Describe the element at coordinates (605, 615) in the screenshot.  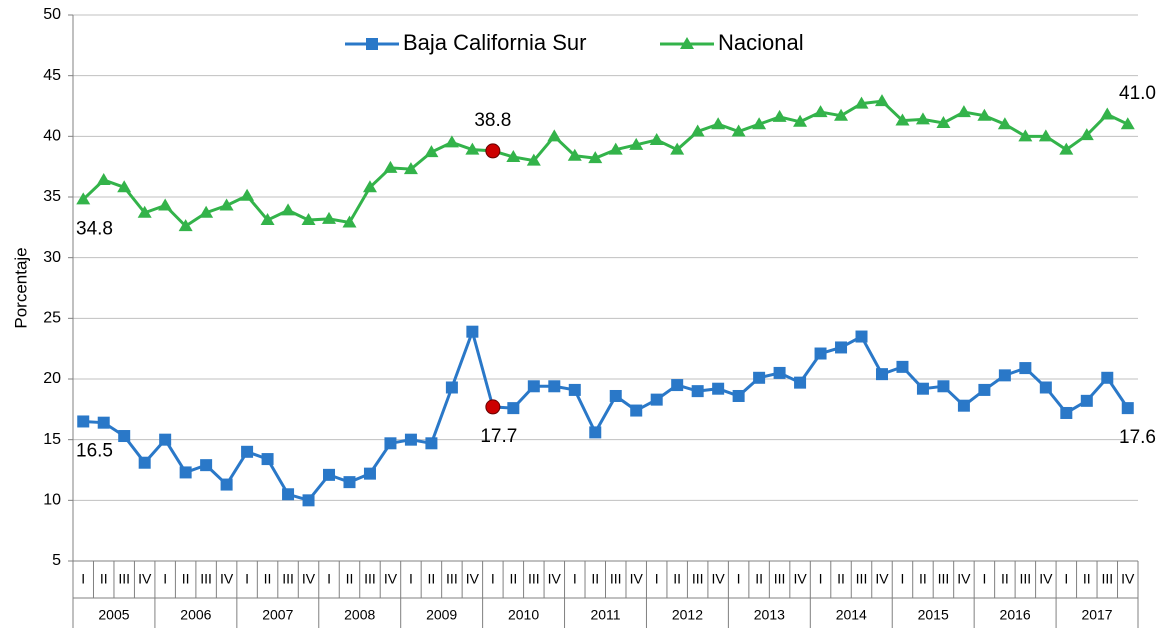
I see `group-label: 2011` at that location.